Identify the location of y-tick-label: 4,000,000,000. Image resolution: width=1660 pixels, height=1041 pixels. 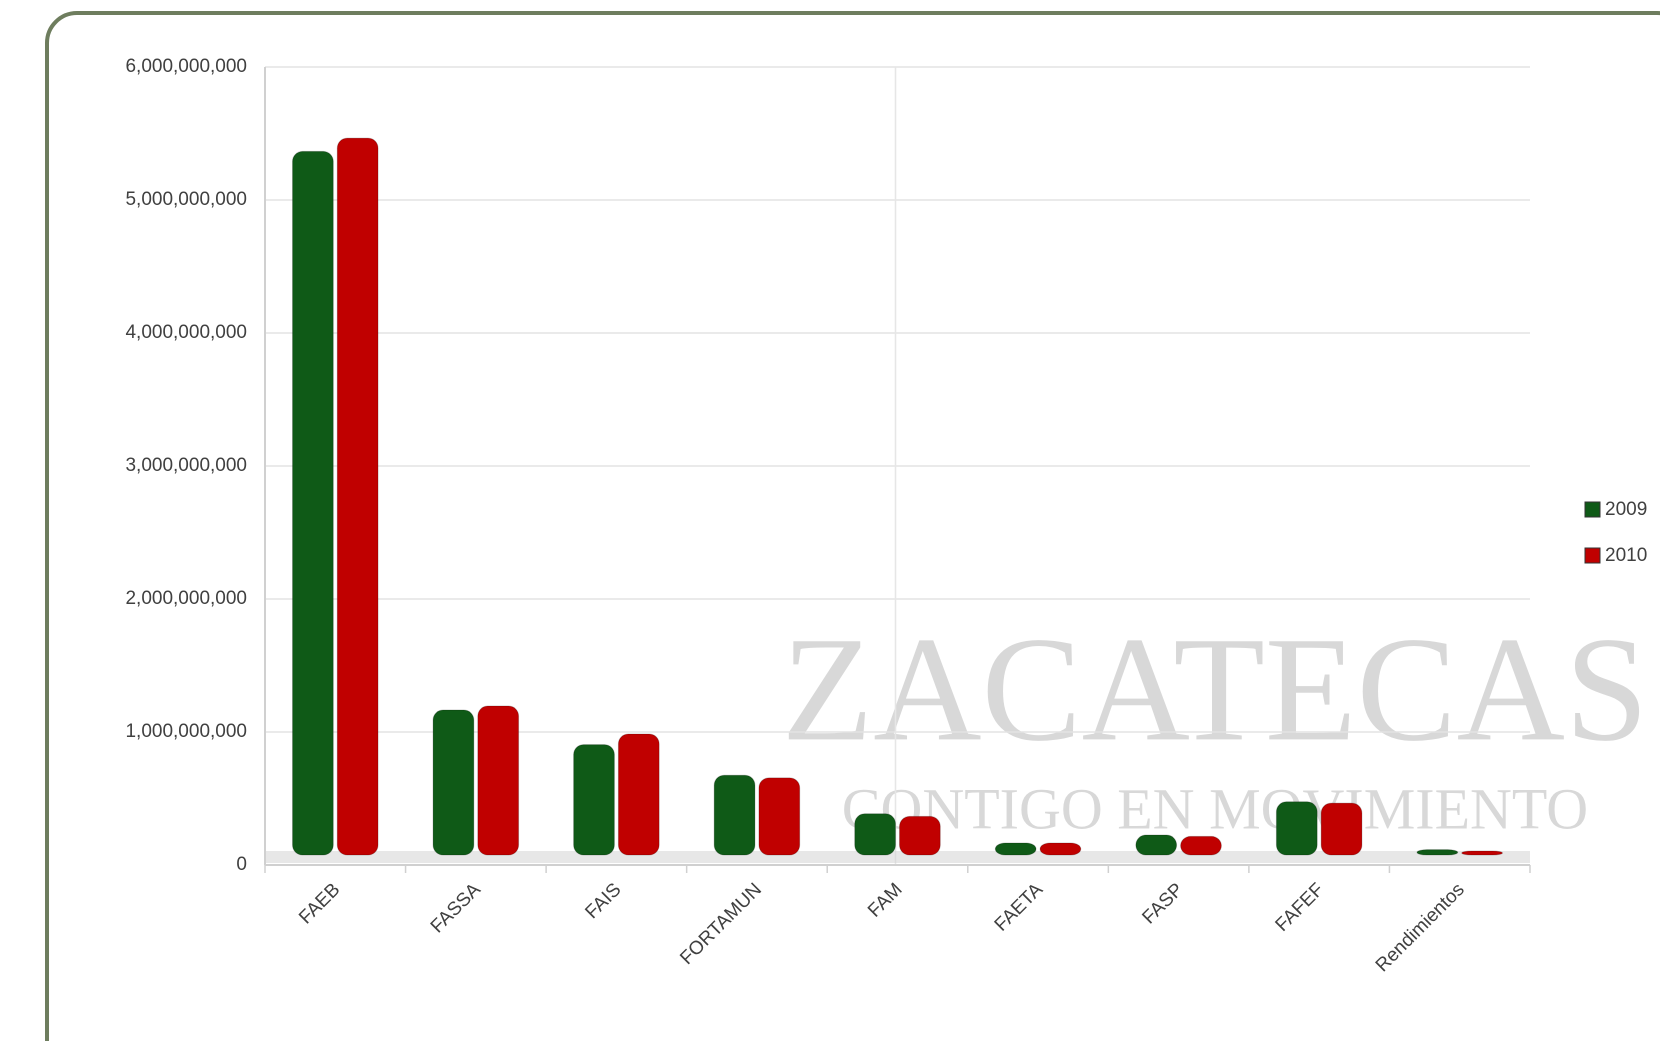
(186, 332).